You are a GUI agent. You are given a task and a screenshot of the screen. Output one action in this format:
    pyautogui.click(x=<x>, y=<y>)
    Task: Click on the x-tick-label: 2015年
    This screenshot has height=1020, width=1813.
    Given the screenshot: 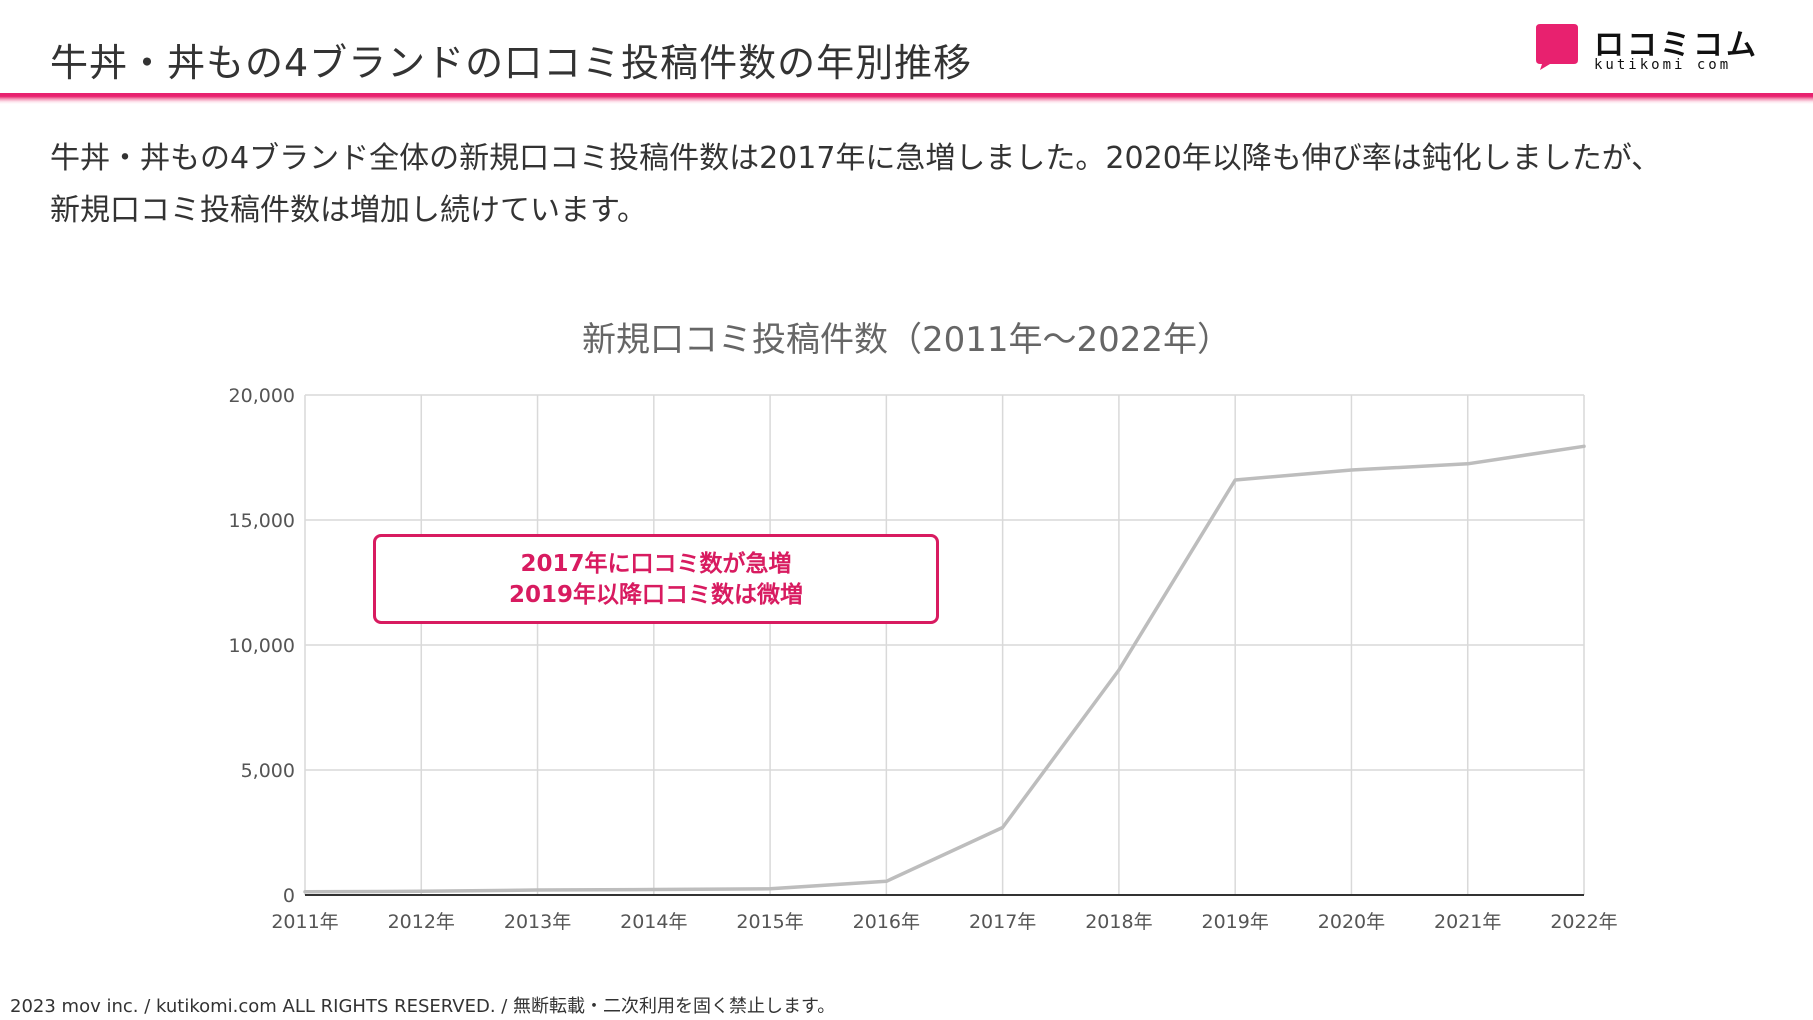 What is the action you would take?
    pyautogui.click(x=769, y=922)
    